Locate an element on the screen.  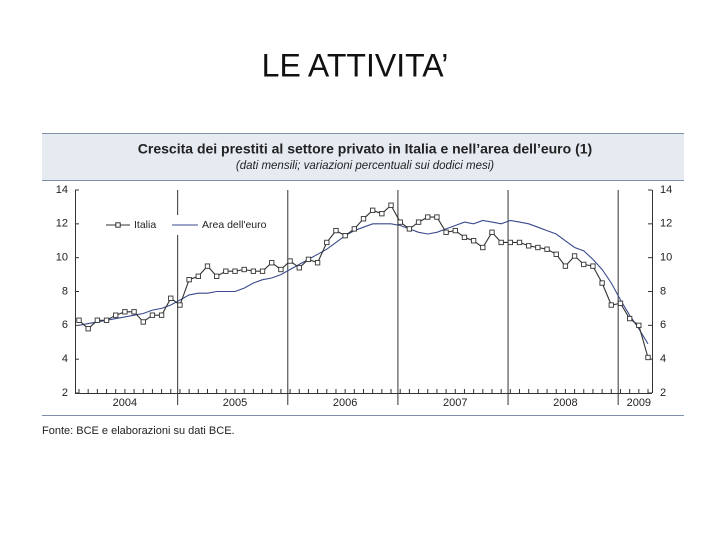
y2-tick-label: 14 is located at coordinates (666, 190).